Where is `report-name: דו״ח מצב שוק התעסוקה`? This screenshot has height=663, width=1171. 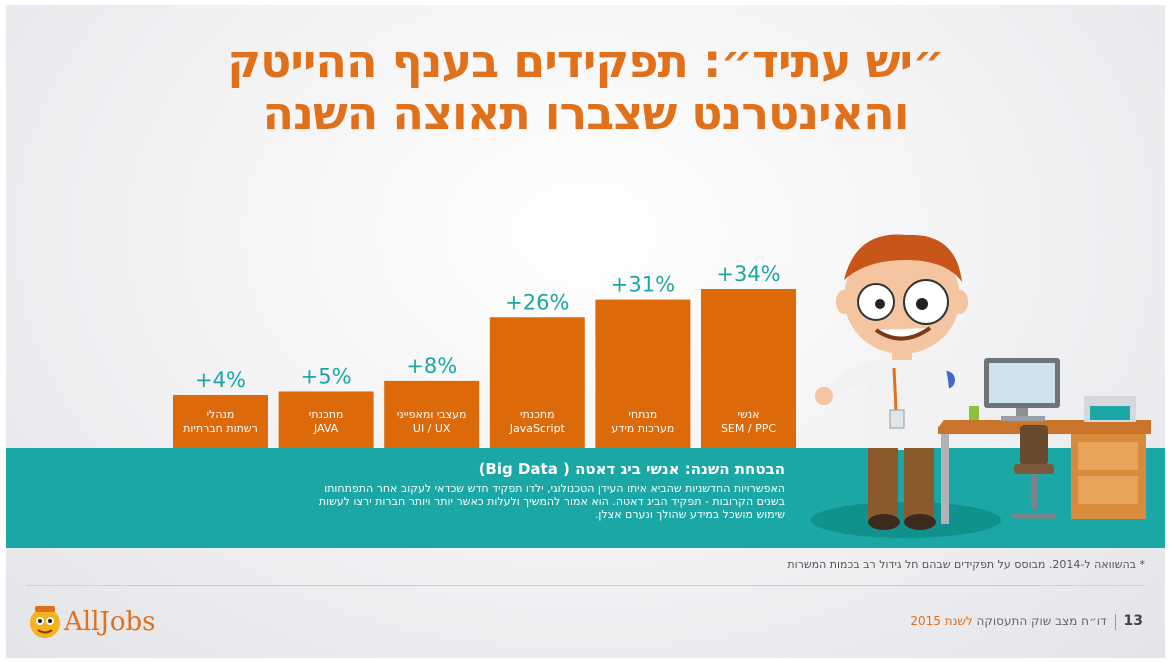 report-name: דו״ח מצב שוק התעסוקה is located at coordinates (1041, 621).